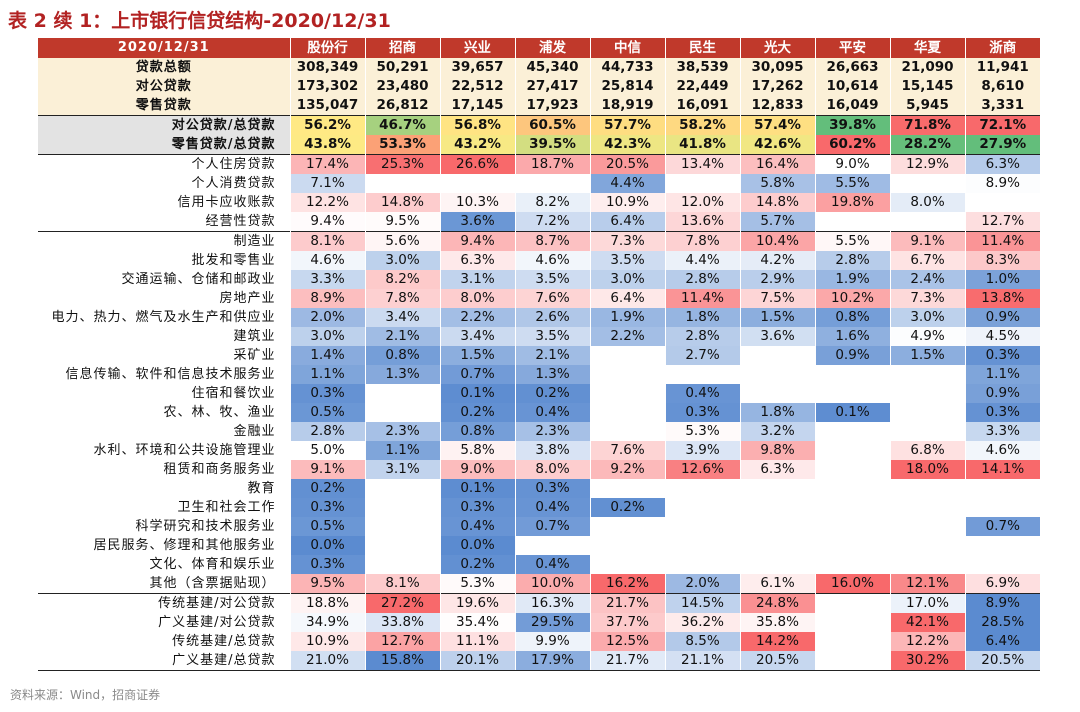 The height and width of the screenshot is (712, 1080). I want to click on data-cell: 21.0%, so click(327, 661).